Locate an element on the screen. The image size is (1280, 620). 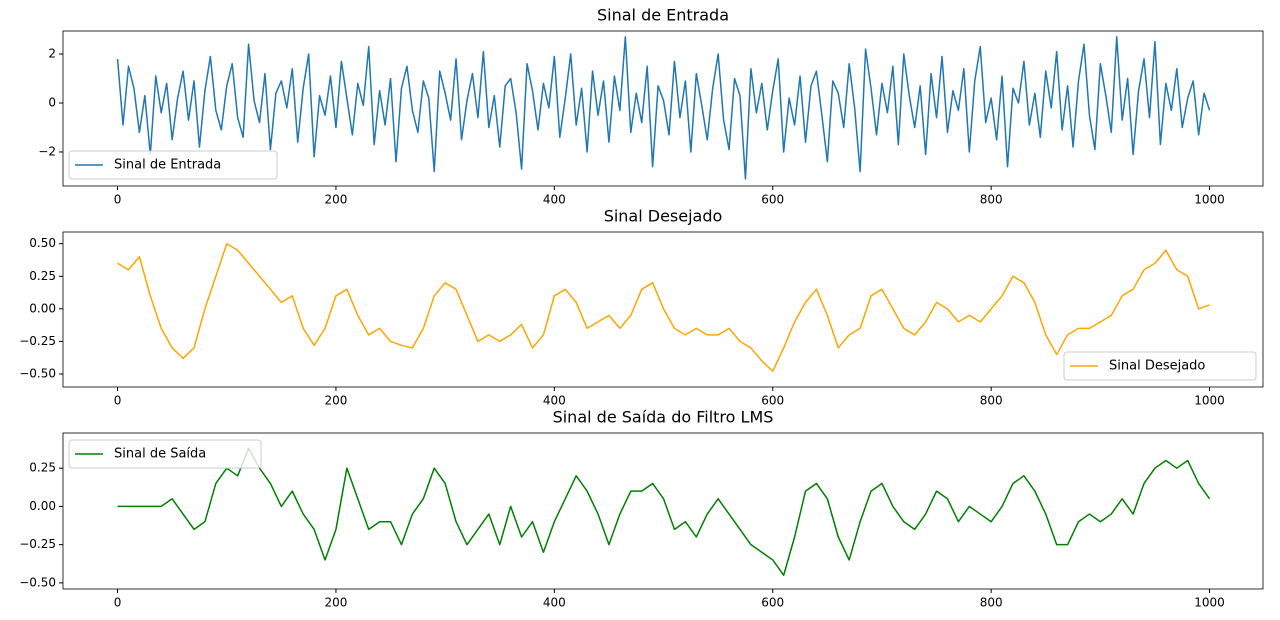
chart-title: Sinal de Saída do Filtro LMS is located at coordinates (663, 417).